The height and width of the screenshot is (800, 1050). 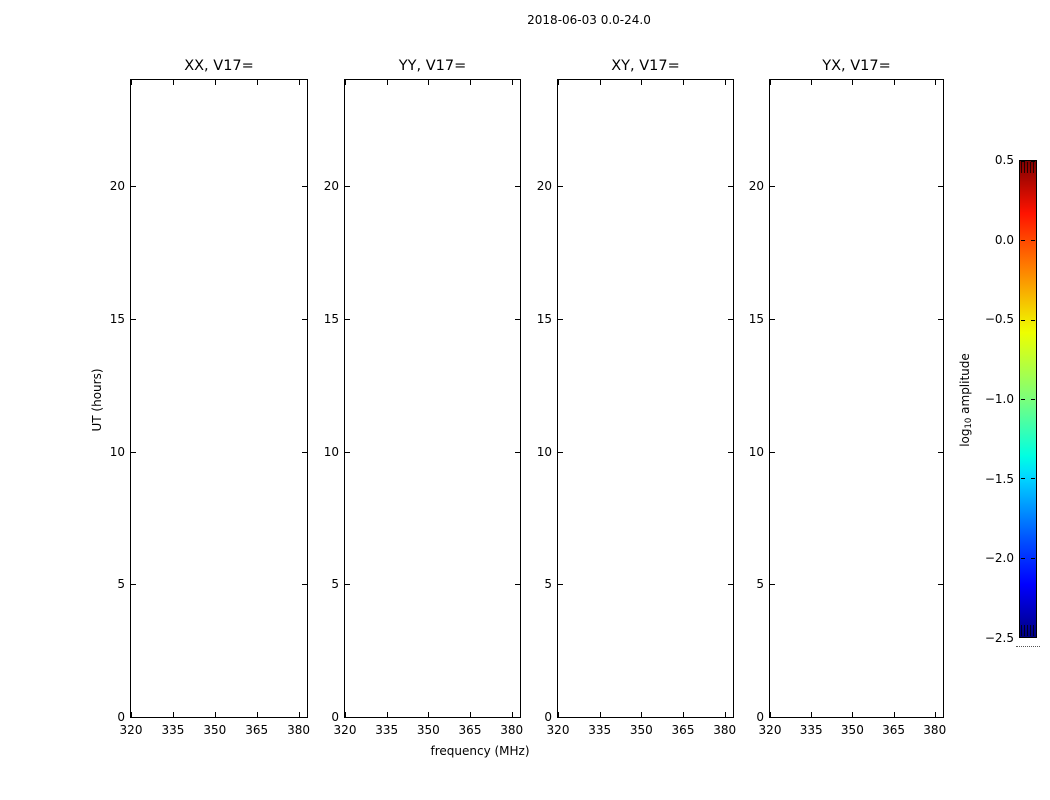 I want to click on colorbar-tick-label: 0.5, so click(x=1004, y=160).